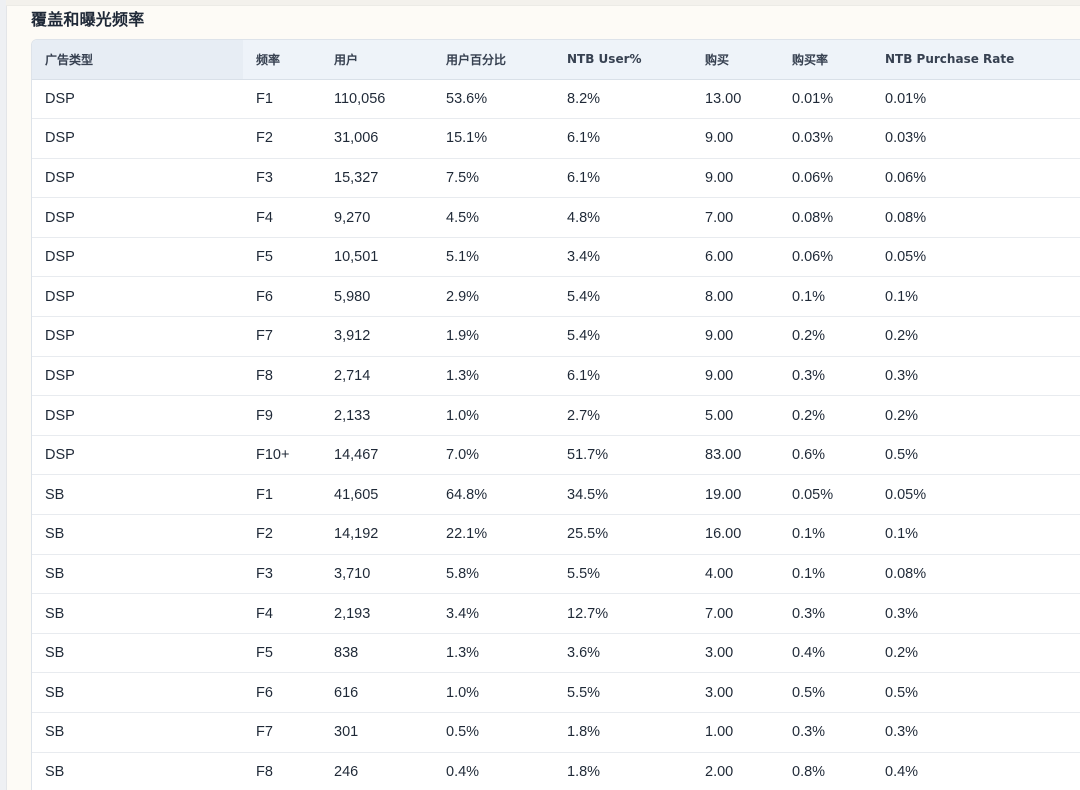 The image size is (1080, 790). What do you see at coordinates (976, 217) in the screenshot?
I see `cell-ntb-purchase-rate: 0.08%` at bounding box center [976, 217].